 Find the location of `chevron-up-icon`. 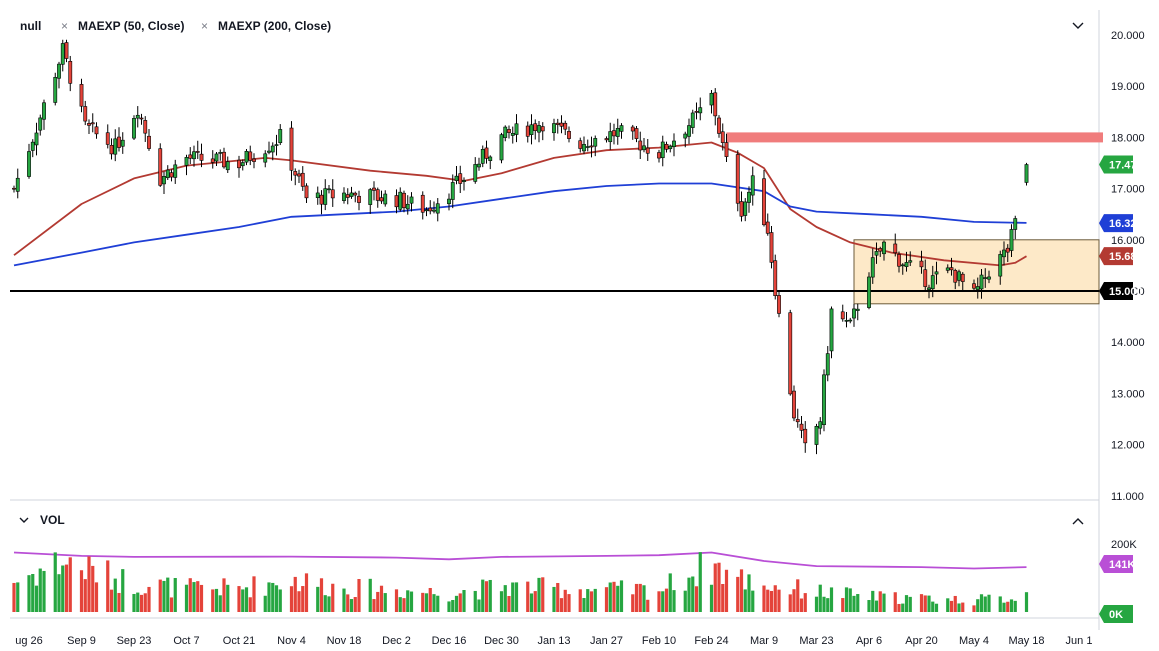

chevron-up-icon is located at coordinates (1078, 521).